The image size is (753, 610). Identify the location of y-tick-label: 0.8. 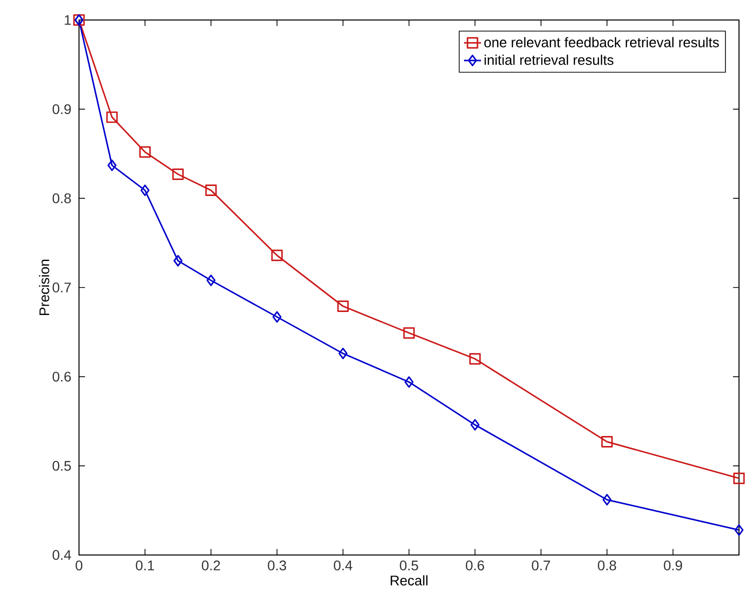
(61, 198).